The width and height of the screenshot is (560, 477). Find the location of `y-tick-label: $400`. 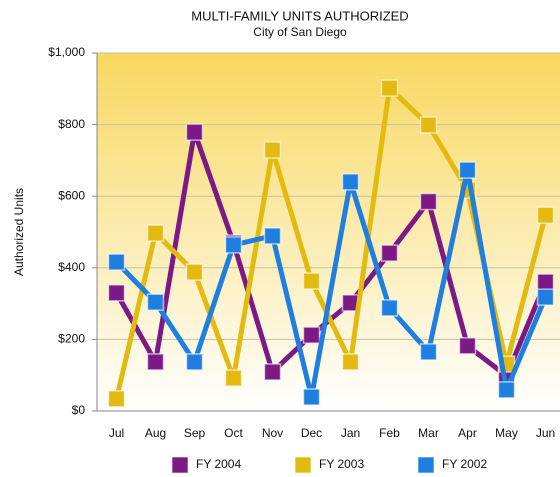

y-tick-label: $400 is located at coordinates (71, 267).